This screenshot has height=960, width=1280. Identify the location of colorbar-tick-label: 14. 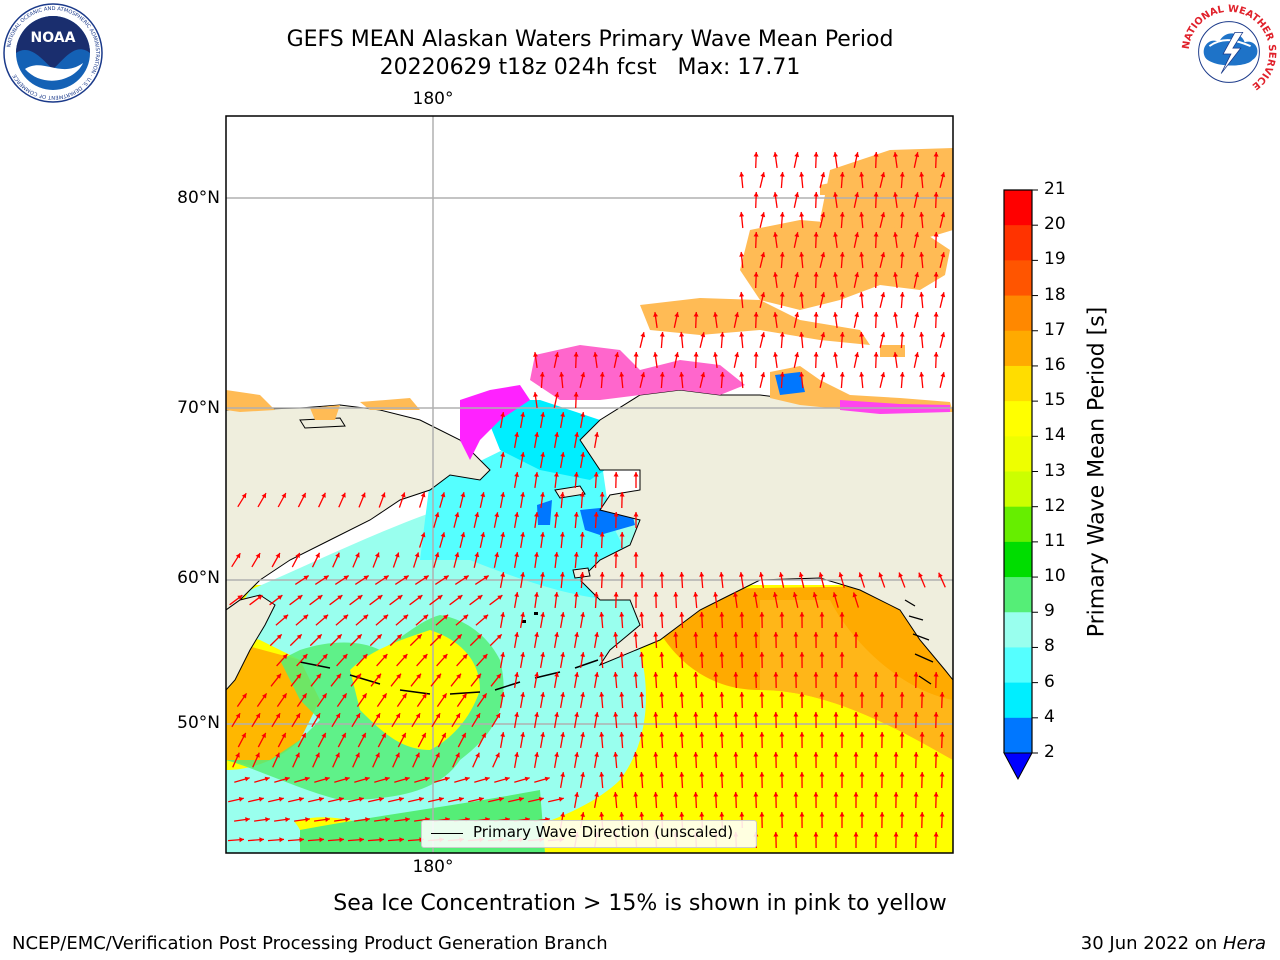
(1055, 435).